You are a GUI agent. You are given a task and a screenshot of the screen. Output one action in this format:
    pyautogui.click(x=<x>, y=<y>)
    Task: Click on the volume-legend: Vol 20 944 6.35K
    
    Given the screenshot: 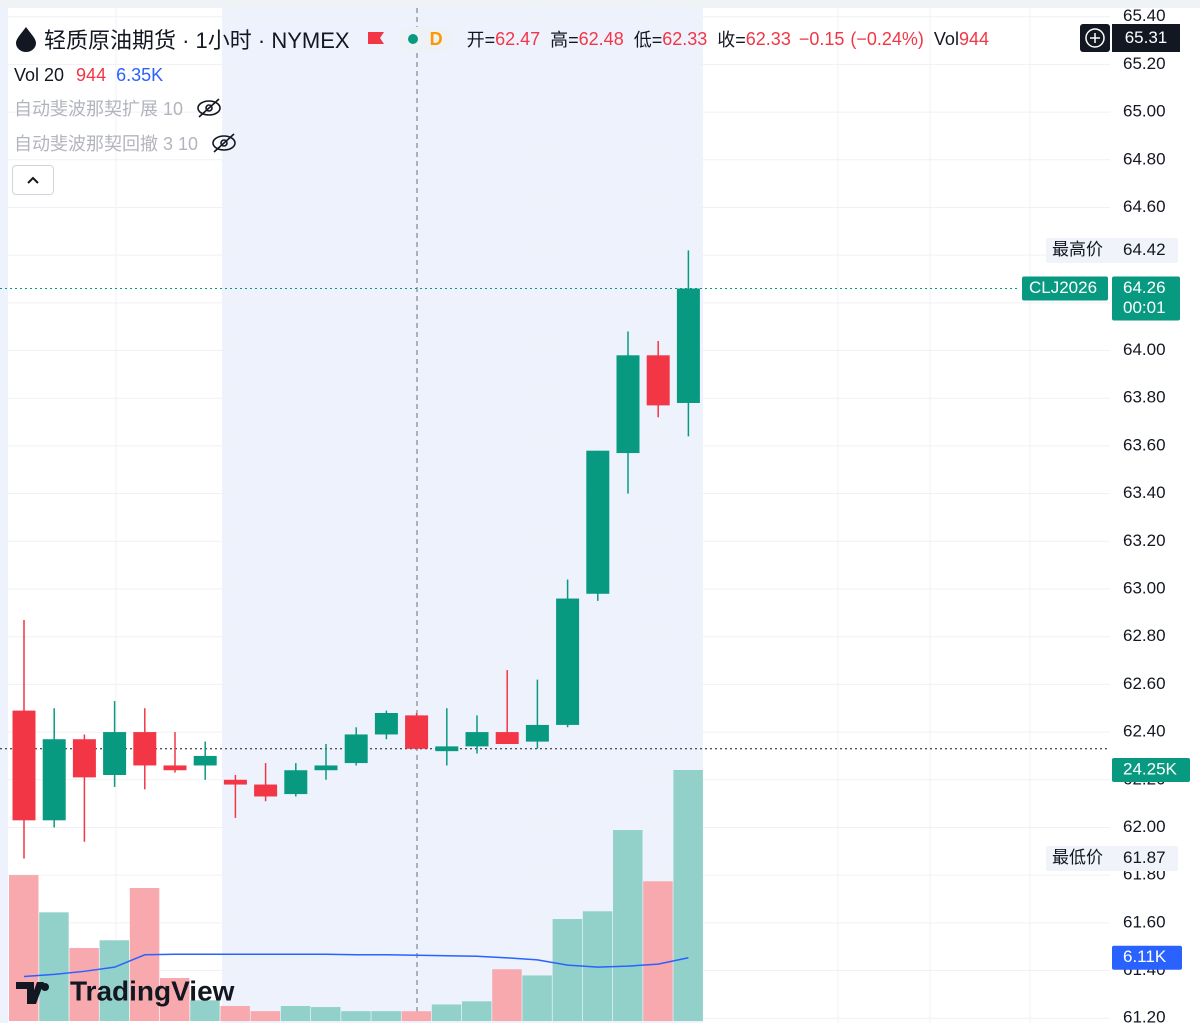 What is the action you would take?
    pyautogui.click(x=88, y=75)
    